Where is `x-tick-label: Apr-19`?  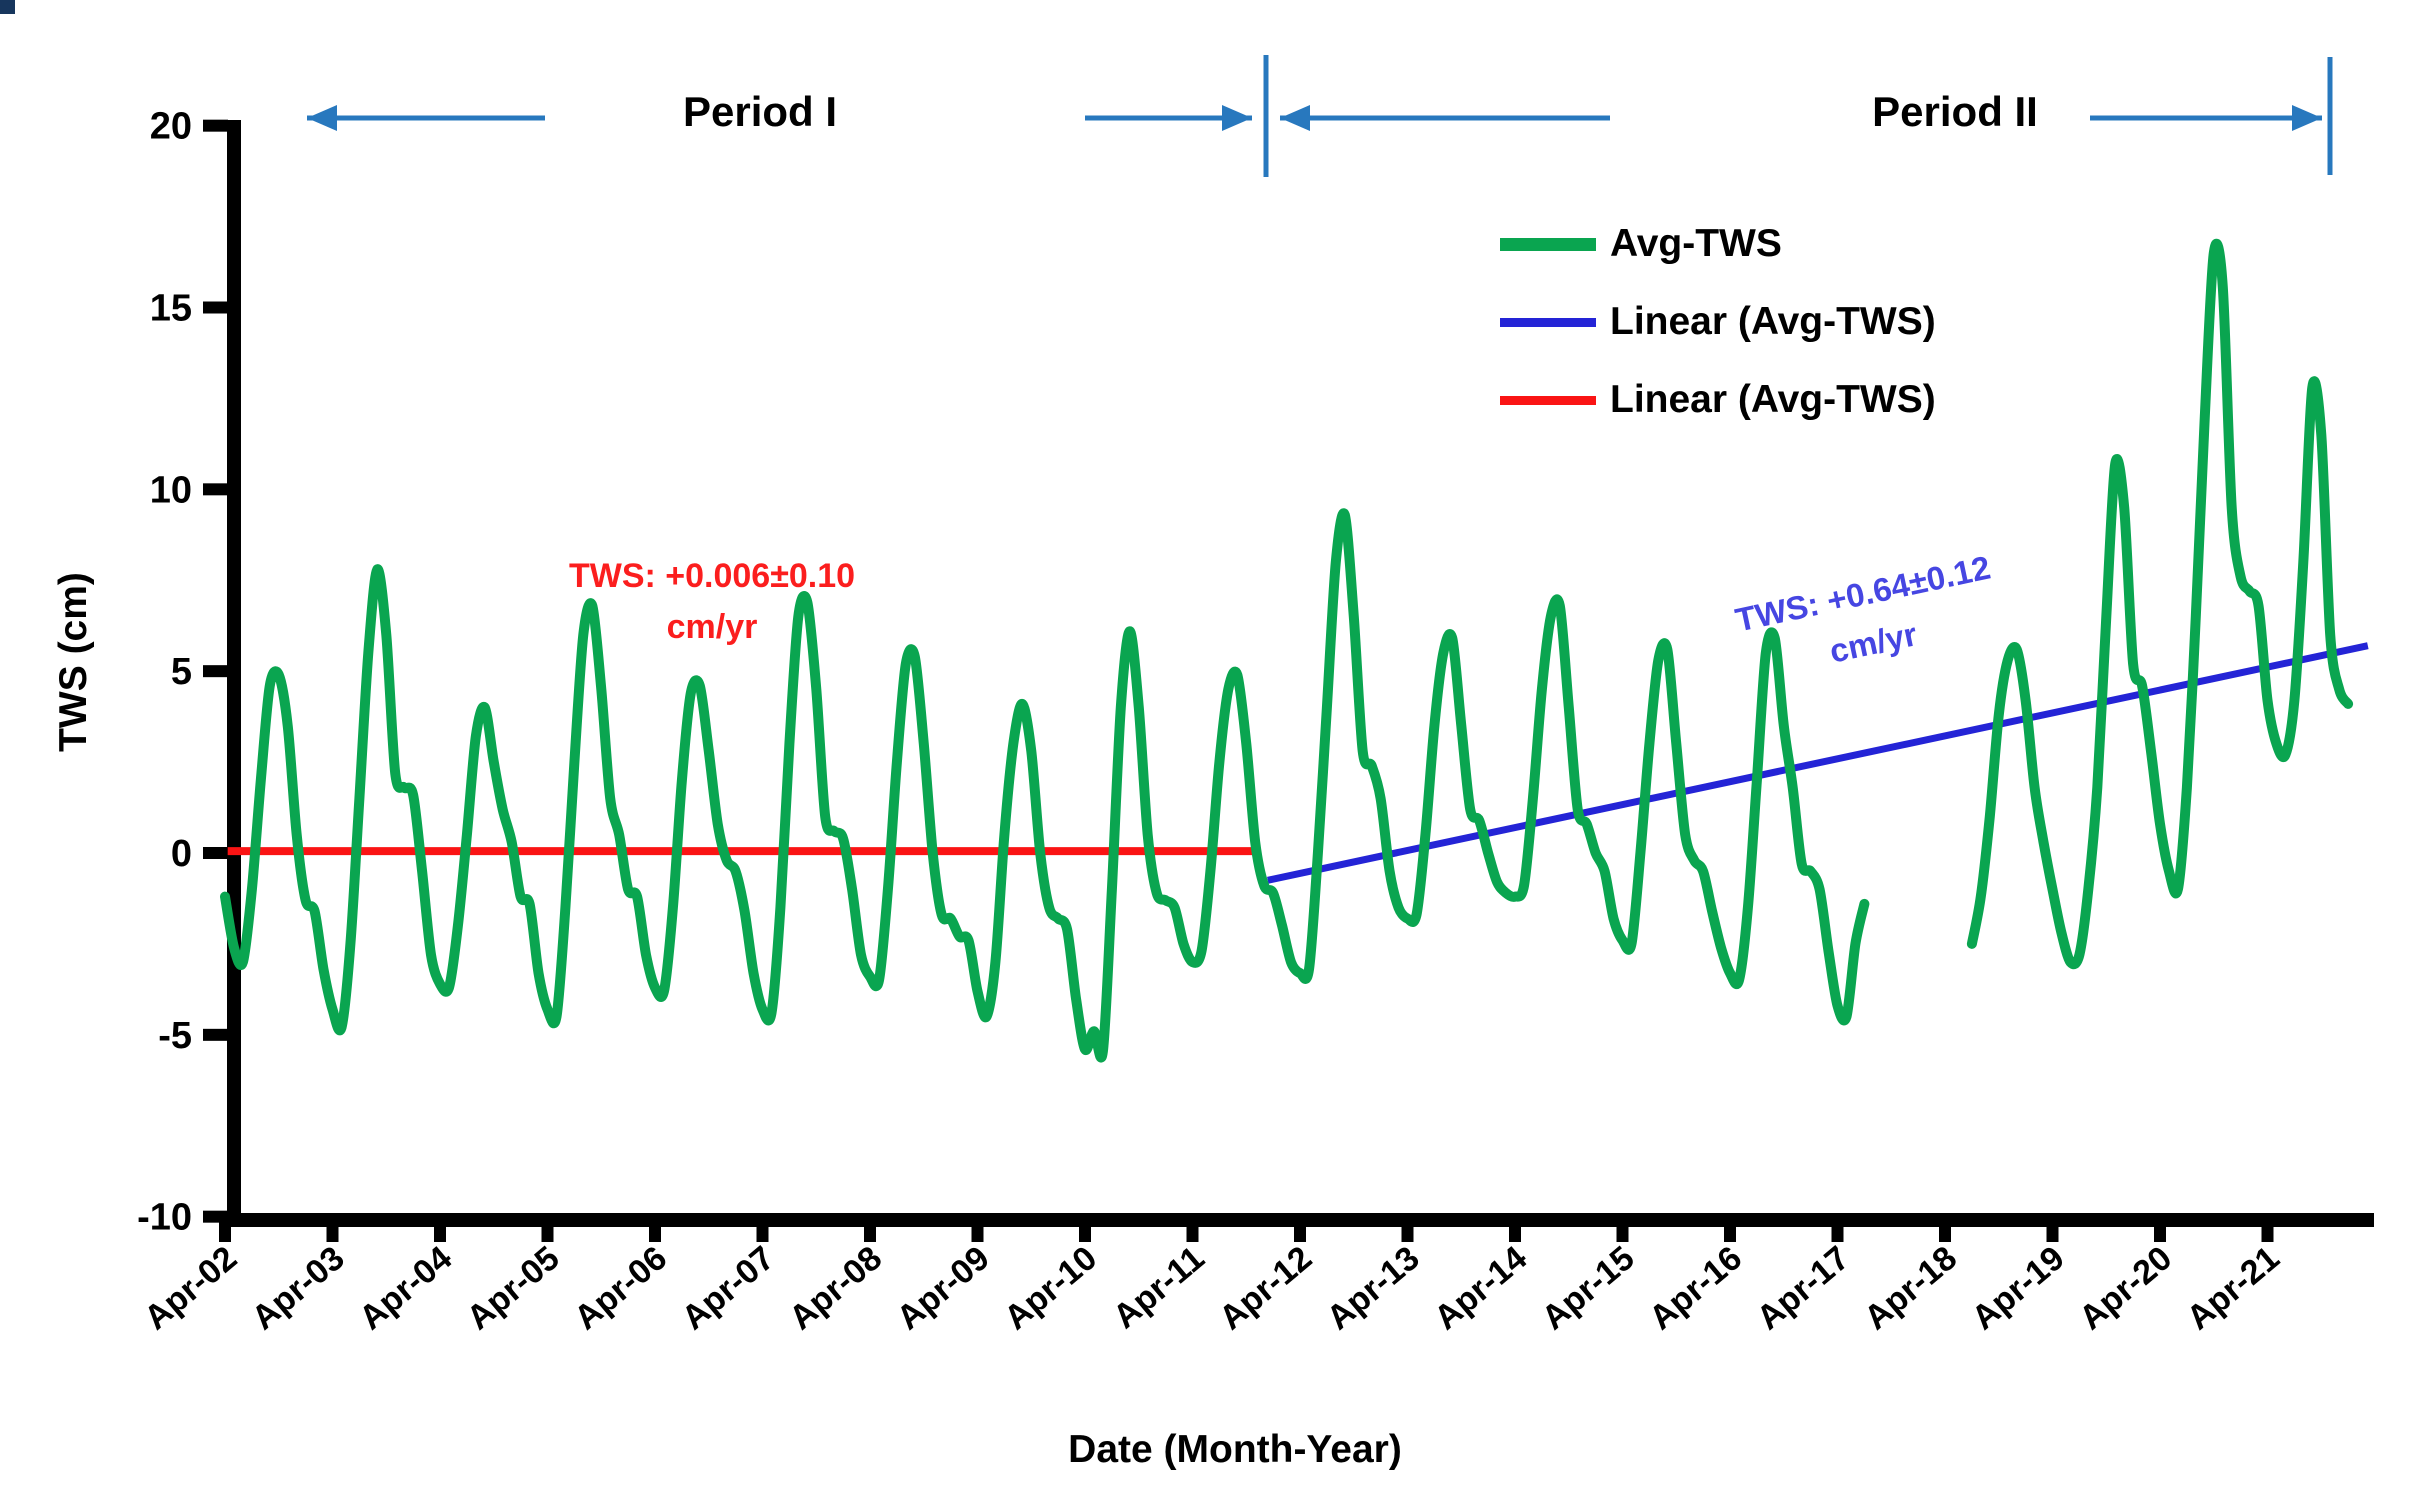 x-tick-label: Apr-19 is located at coordinates (2018, 1288).